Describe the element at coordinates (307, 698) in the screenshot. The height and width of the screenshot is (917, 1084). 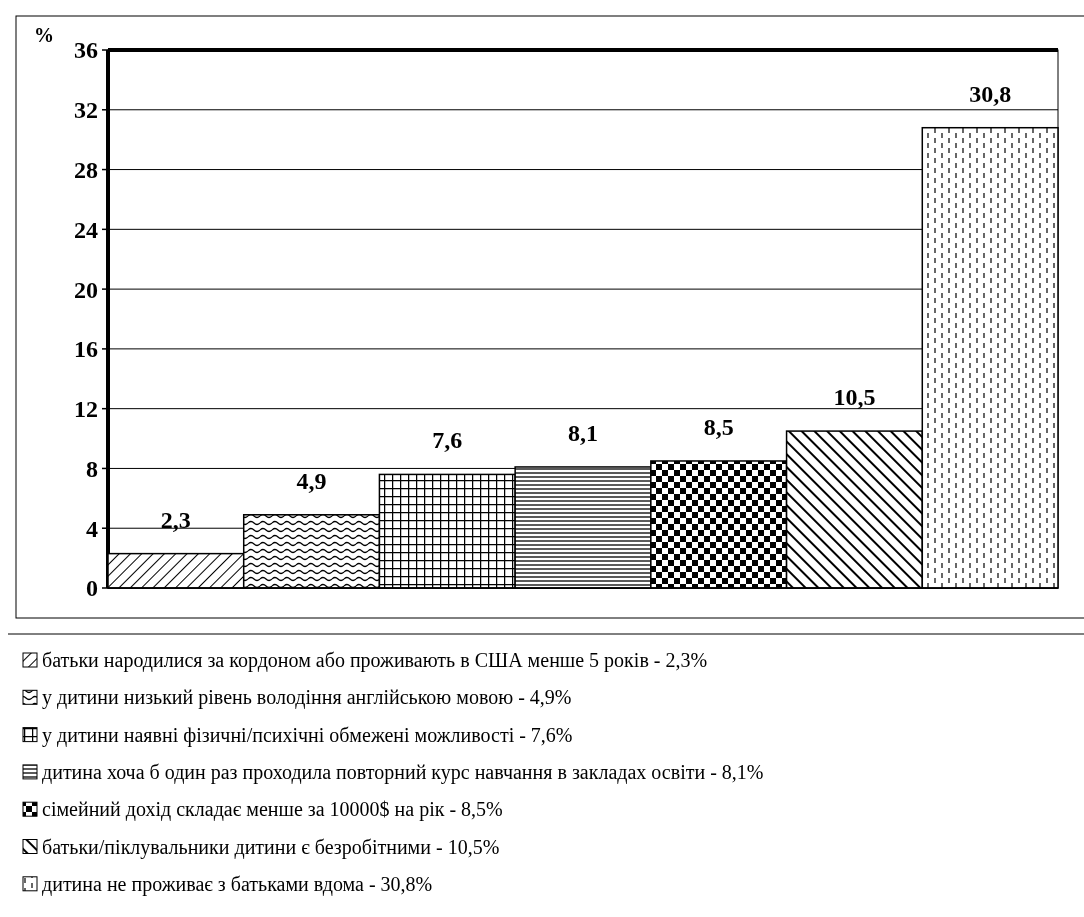
I see `legend-label: у дитини низький рівень володіння англійською мовою - 4,9%` at that location.